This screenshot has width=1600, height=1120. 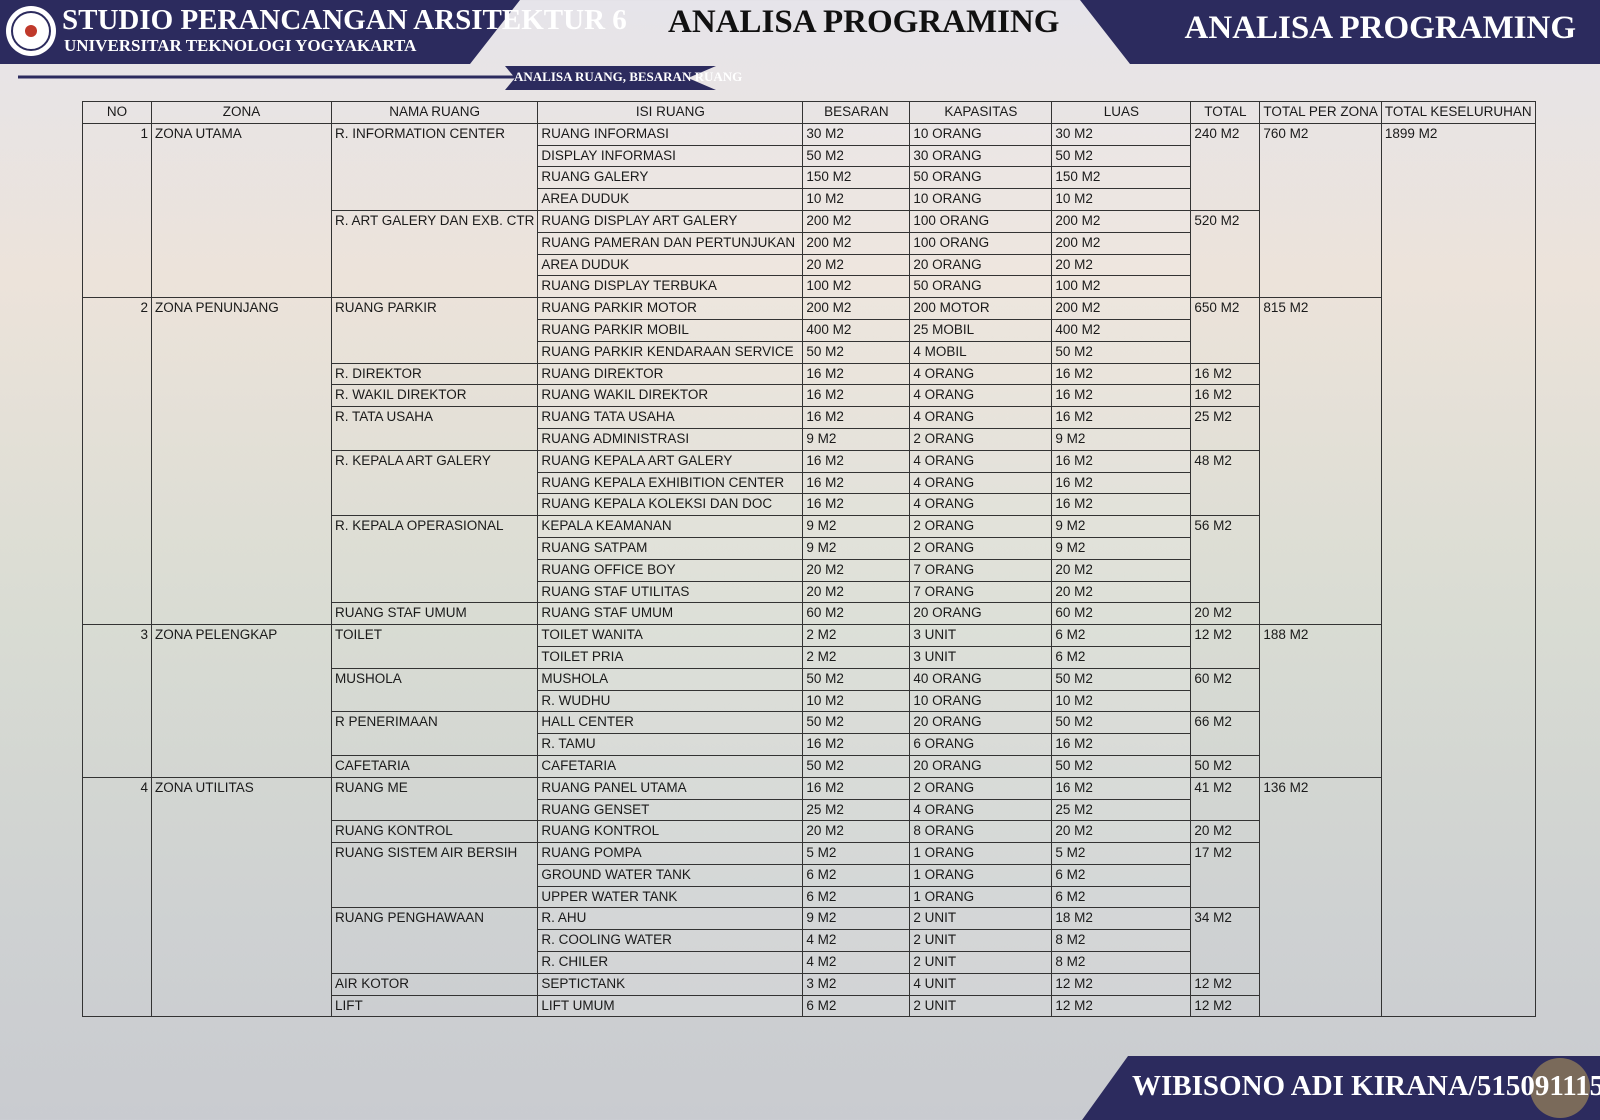 I want to click on besaran: 5 M2, so click(x=856, y=853).